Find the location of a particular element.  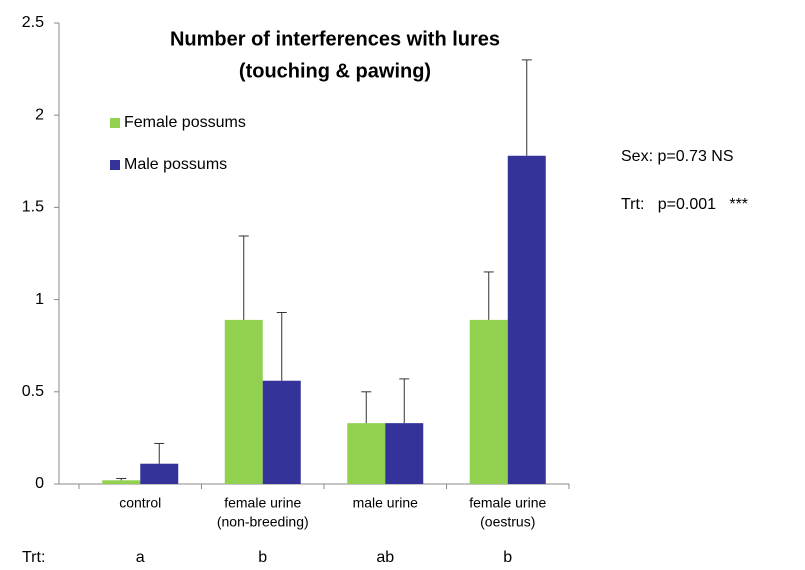

x-tick-label: male urine is located at coordinates (386, 503).